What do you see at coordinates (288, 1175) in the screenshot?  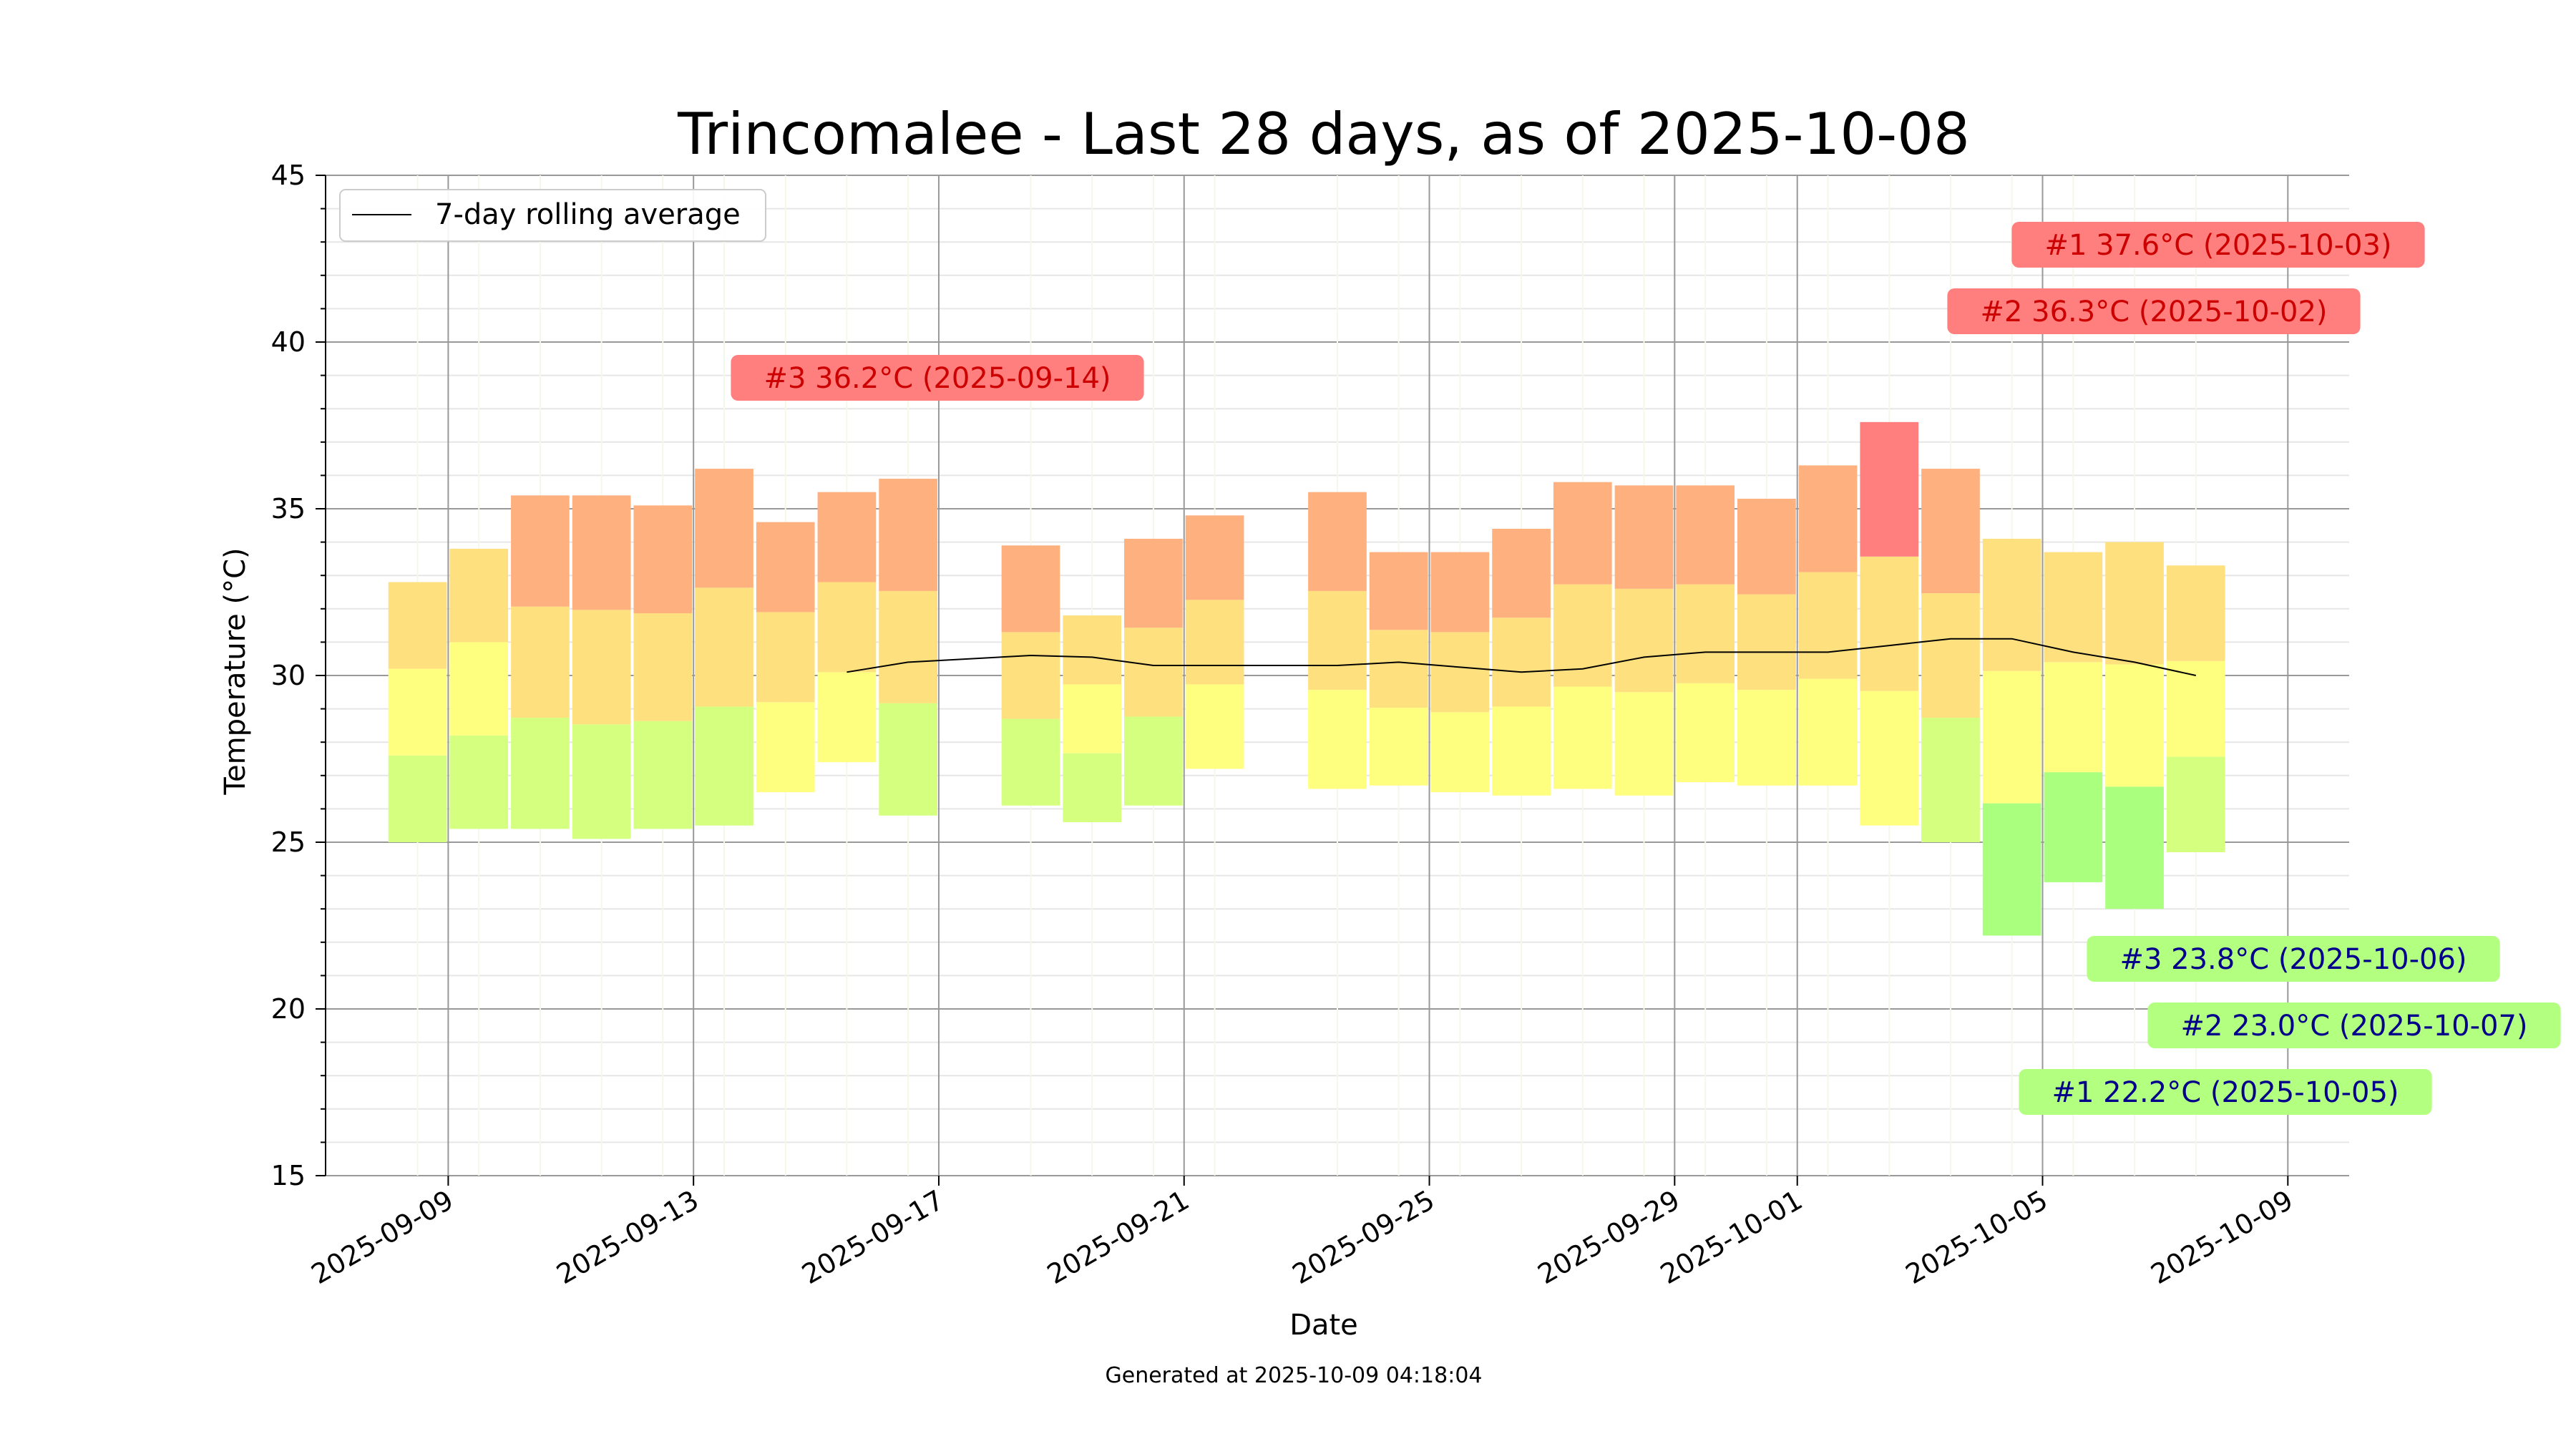 I see `y-tick-label: 15` at bounding box center [288, 1175].